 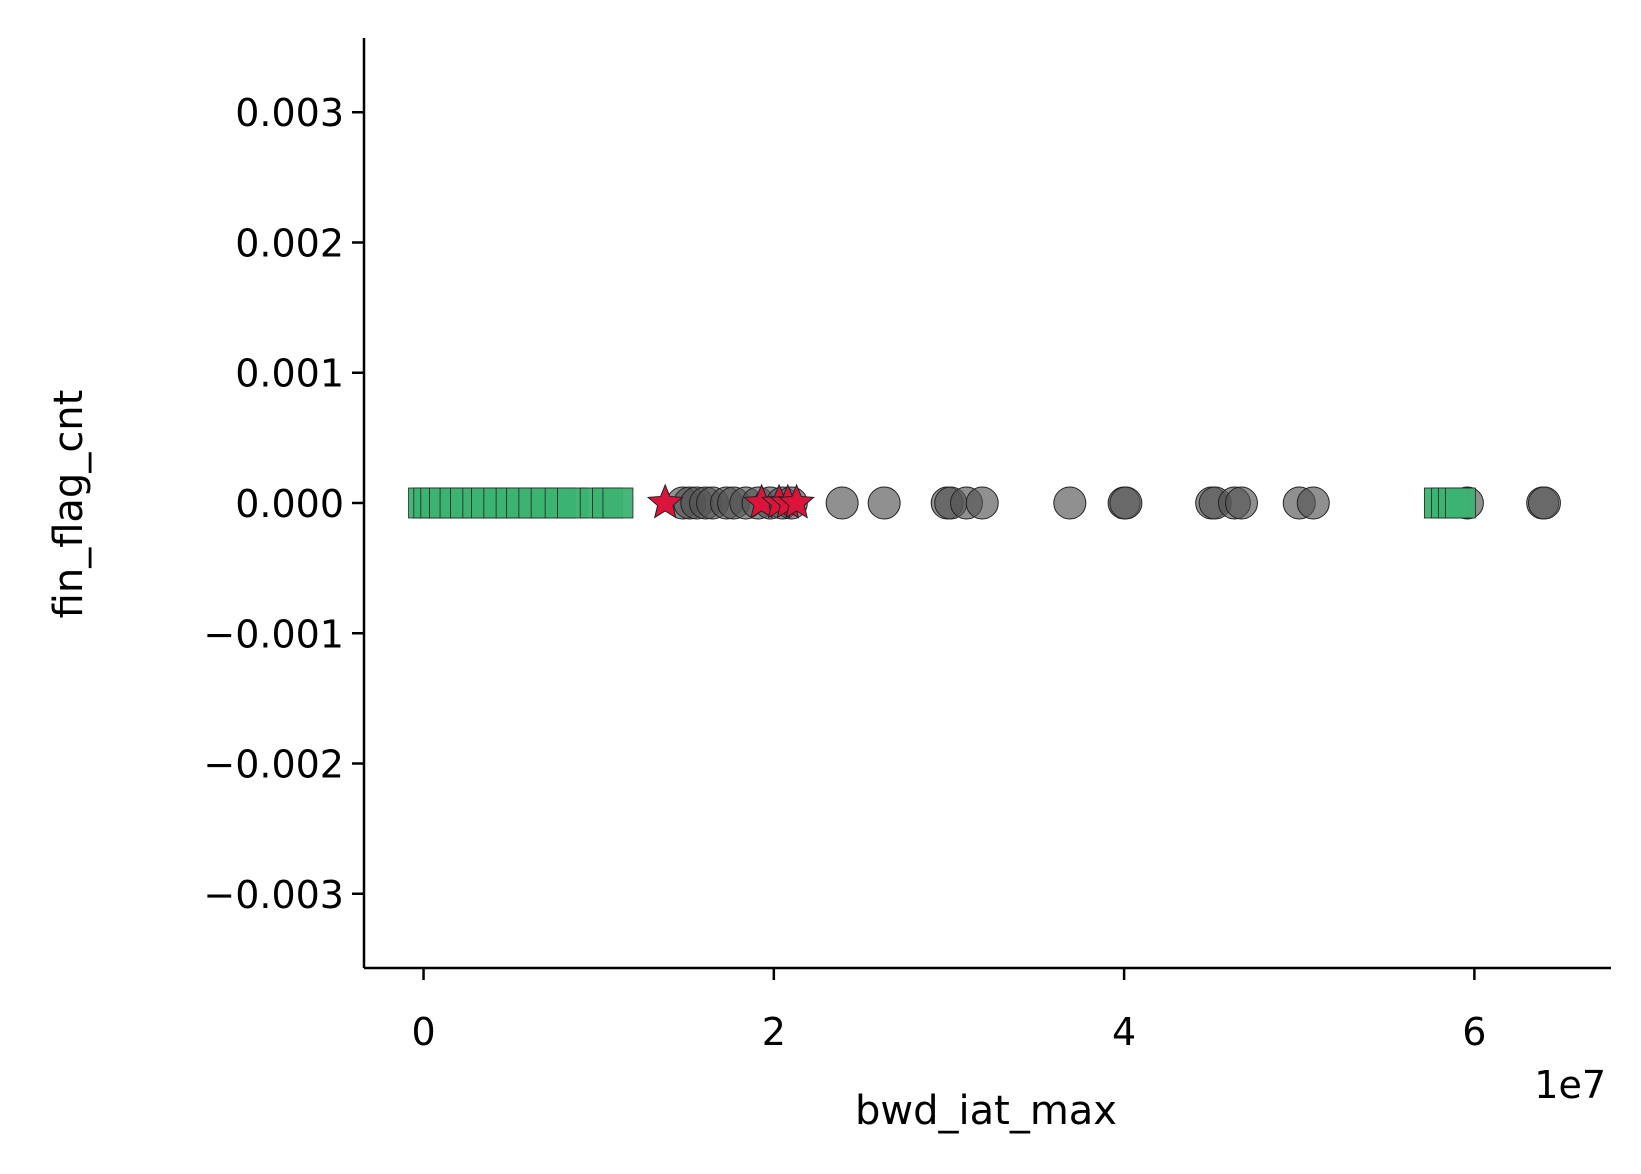 I want to click on y-axis-ticks: 0.003 0.002 0.001 0.000 −0.001 −0.002 −0.003, so click(x=283, y=504).